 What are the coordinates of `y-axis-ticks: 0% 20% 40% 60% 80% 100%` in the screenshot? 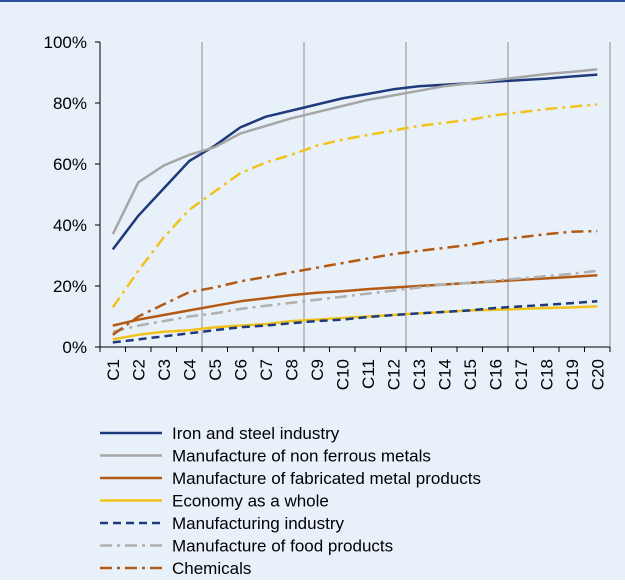 It's located at (72, 195).